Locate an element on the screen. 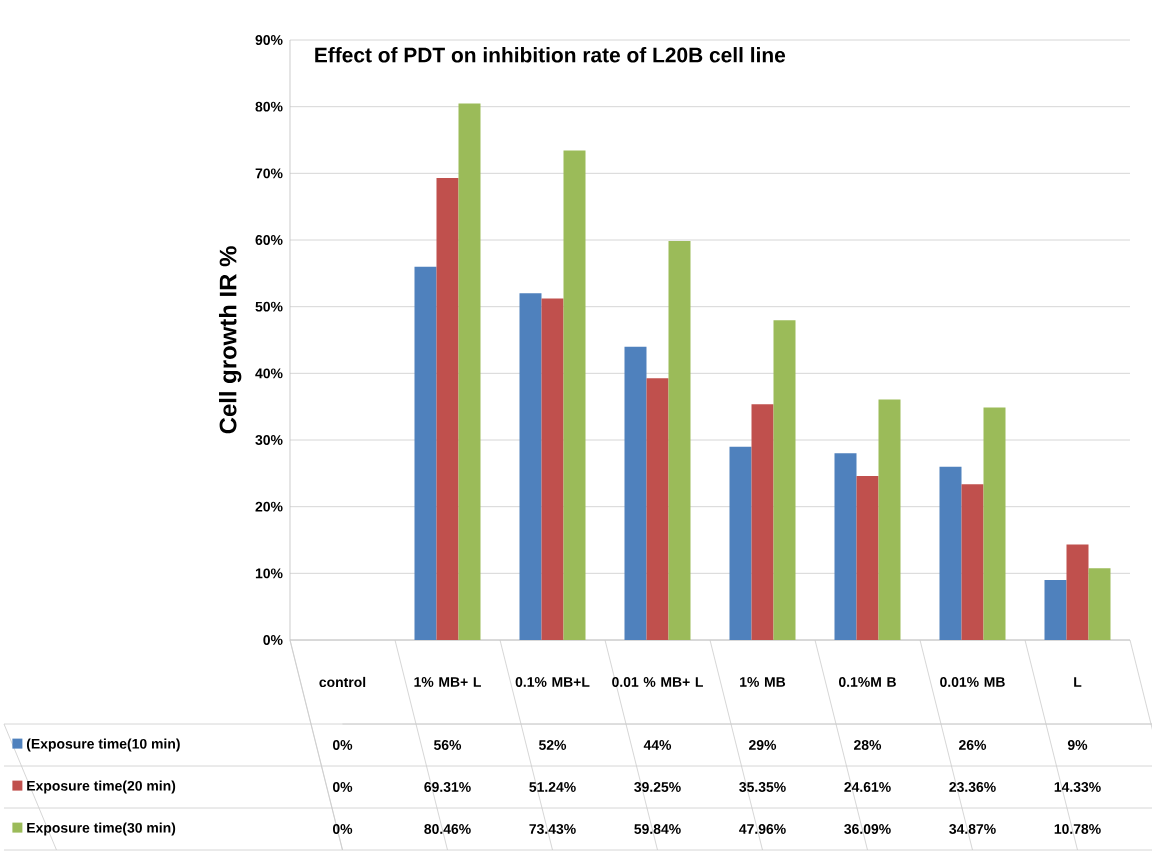 The image size is (1152, 852). chart-title: Effect of PDT on inhibition rate of L20B cell line is located at coordinates (550, 55).